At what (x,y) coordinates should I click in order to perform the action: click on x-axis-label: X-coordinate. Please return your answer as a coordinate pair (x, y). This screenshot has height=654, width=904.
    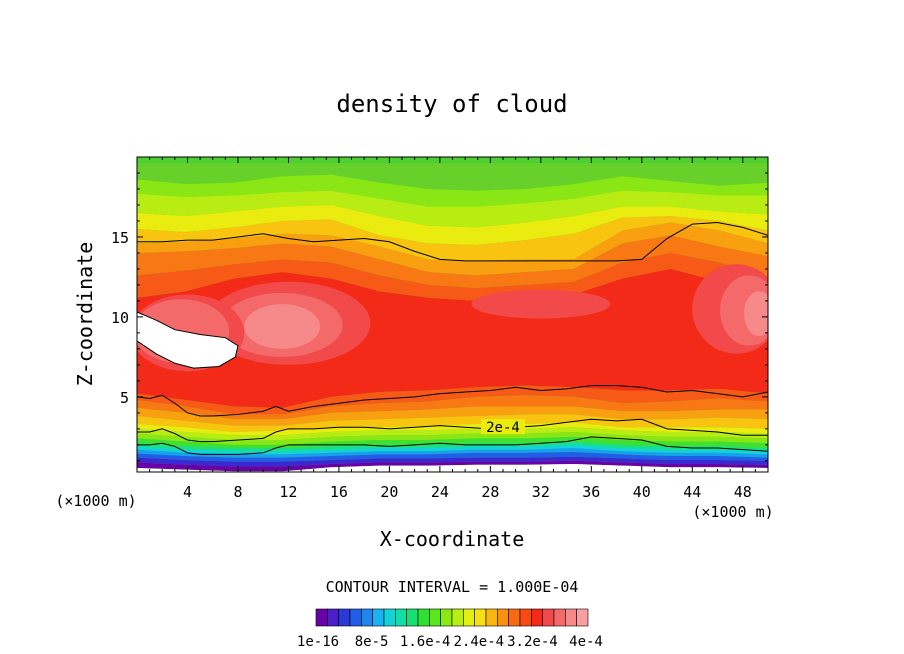
    Looking at the image, I should click on (452, 539).